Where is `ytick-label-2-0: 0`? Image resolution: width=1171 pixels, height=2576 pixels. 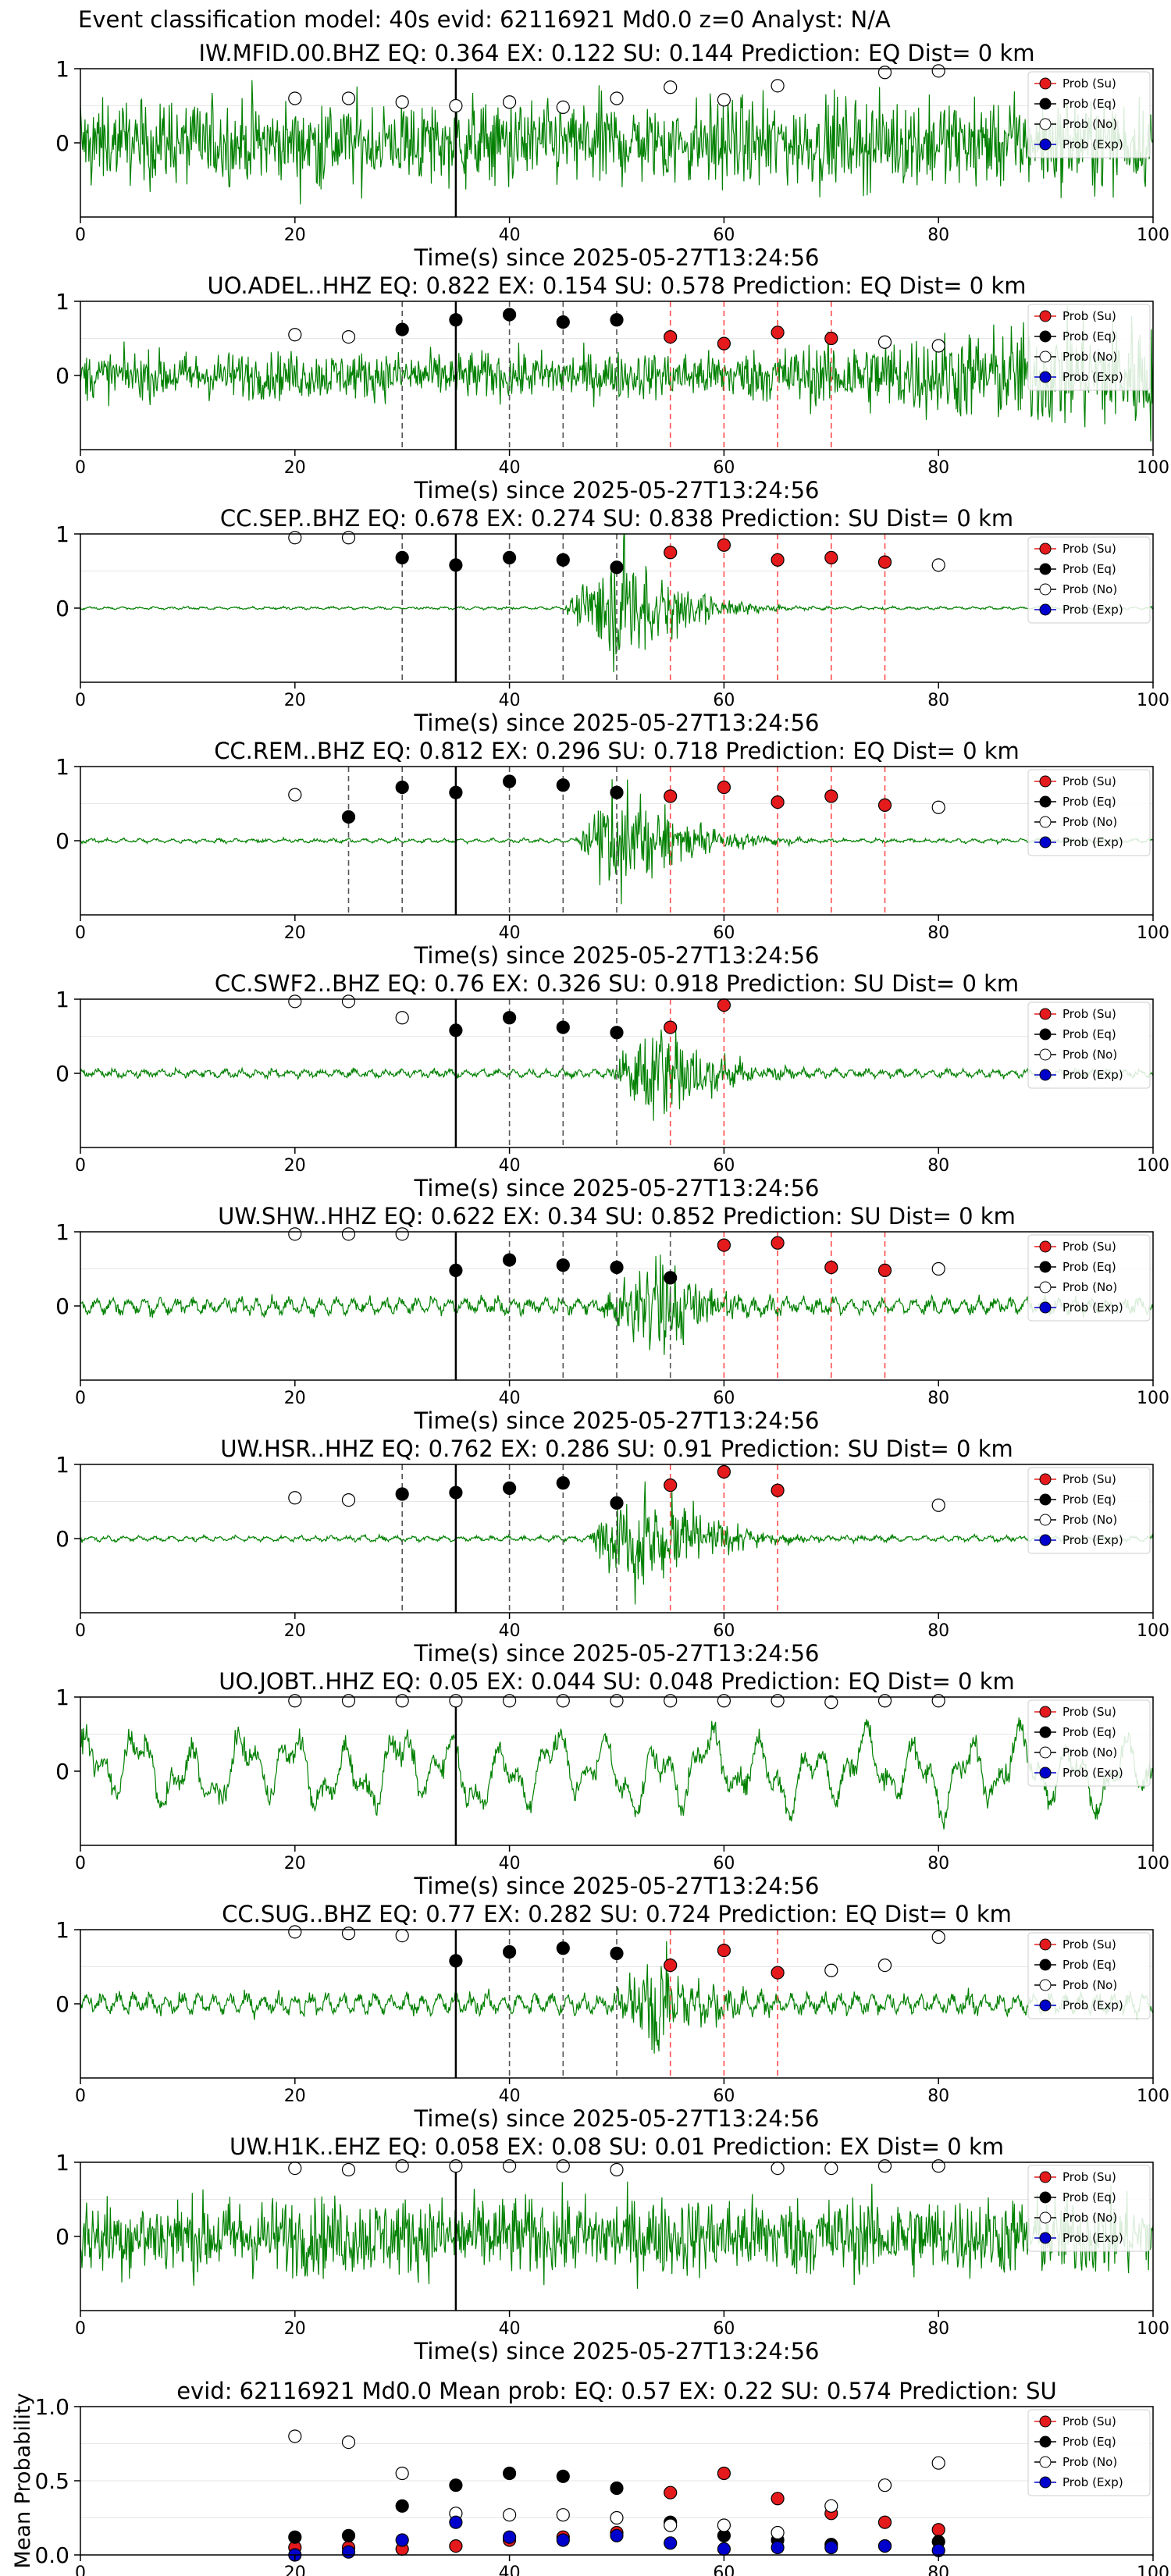
ytick-label-2-0: 0 is located at coordinates (62, 608).